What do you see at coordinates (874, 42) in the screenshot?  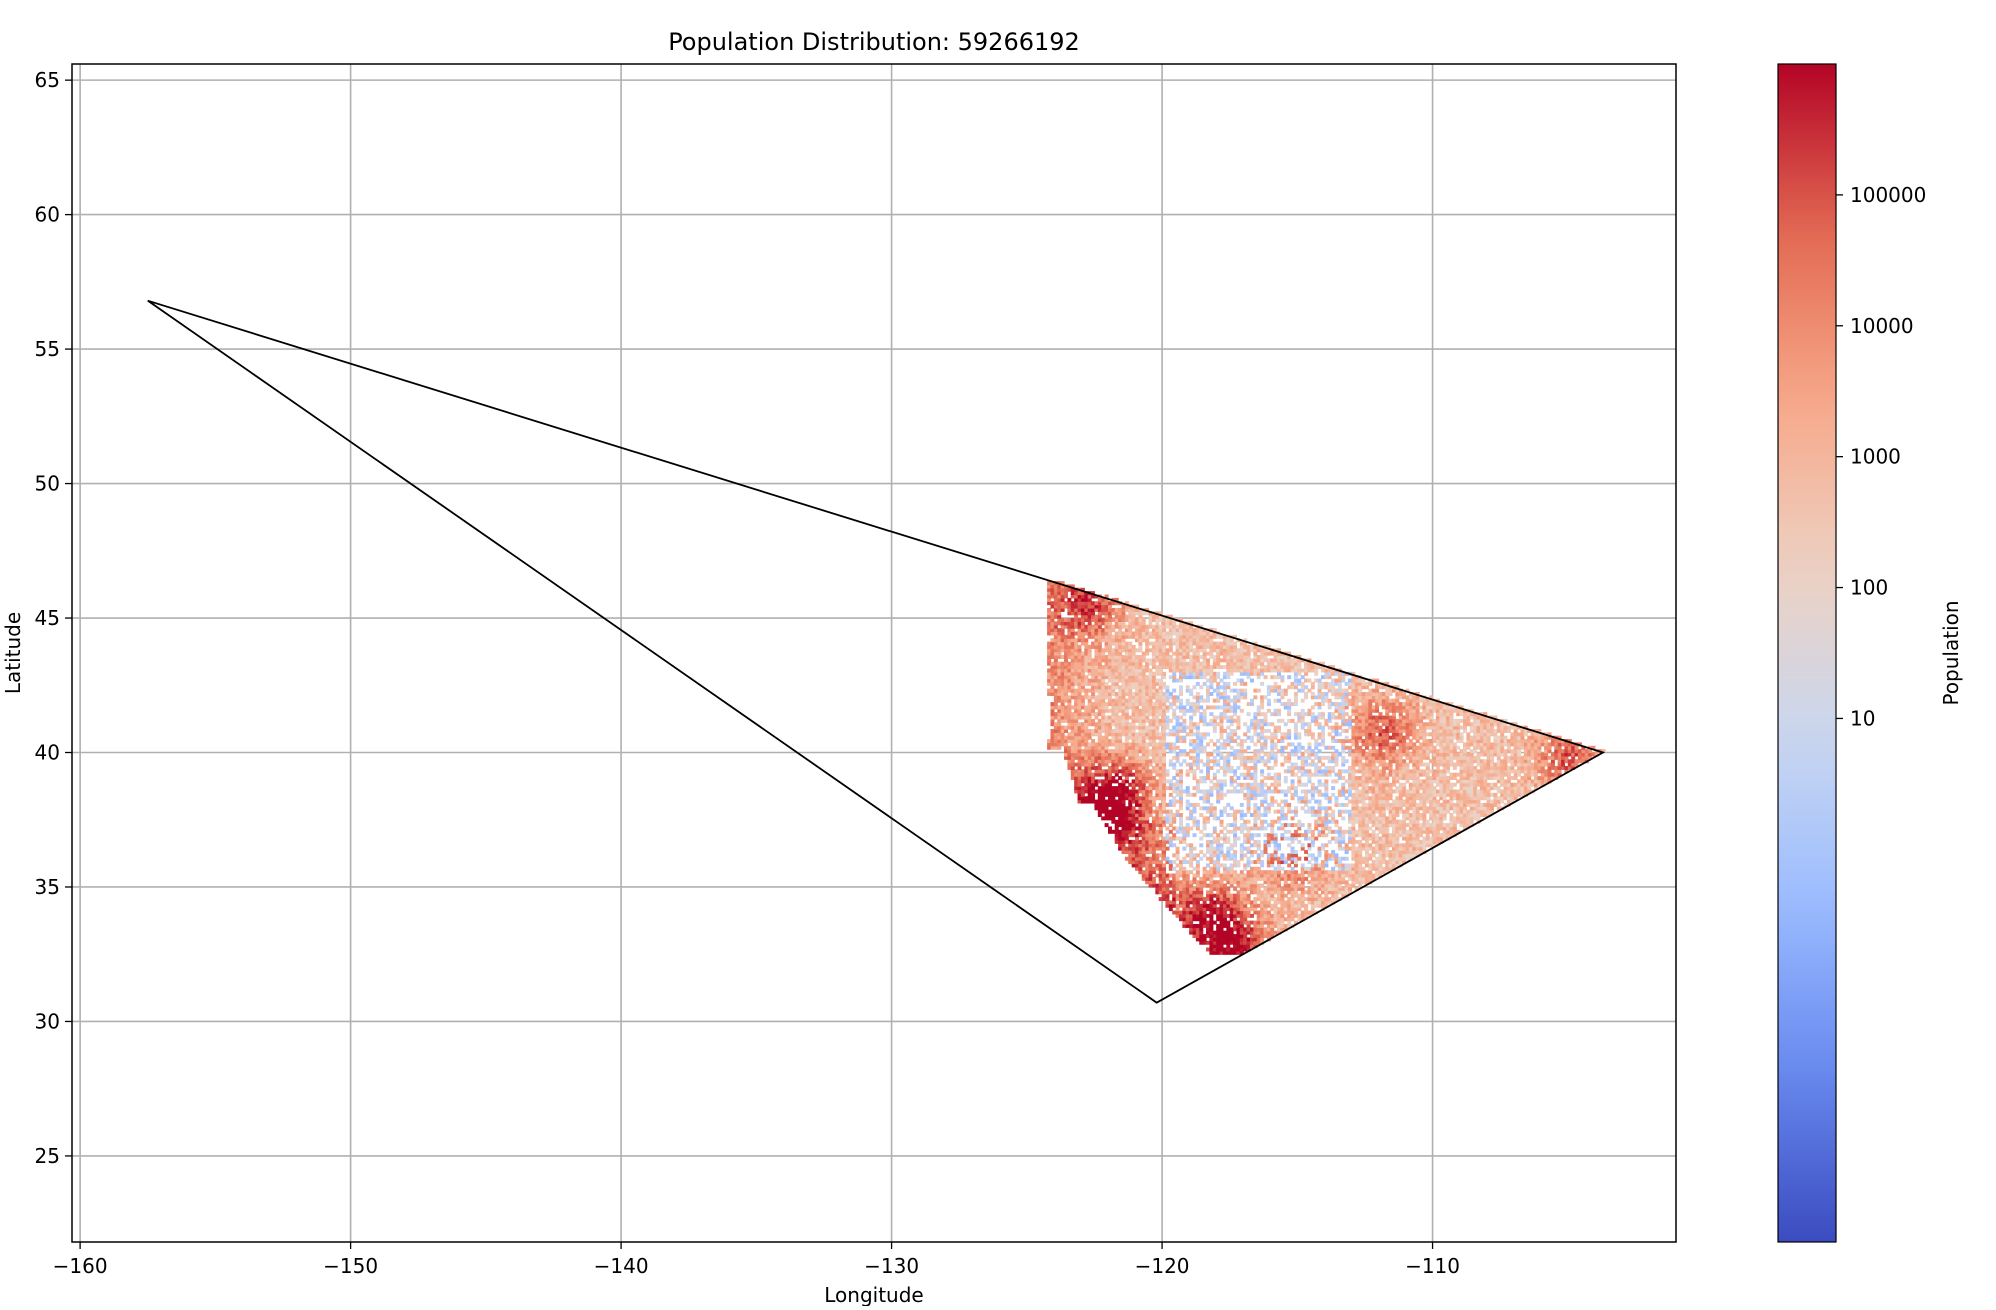 I see `chart-title: Population Distribution: 59266192` at bounding box center [874, 42].